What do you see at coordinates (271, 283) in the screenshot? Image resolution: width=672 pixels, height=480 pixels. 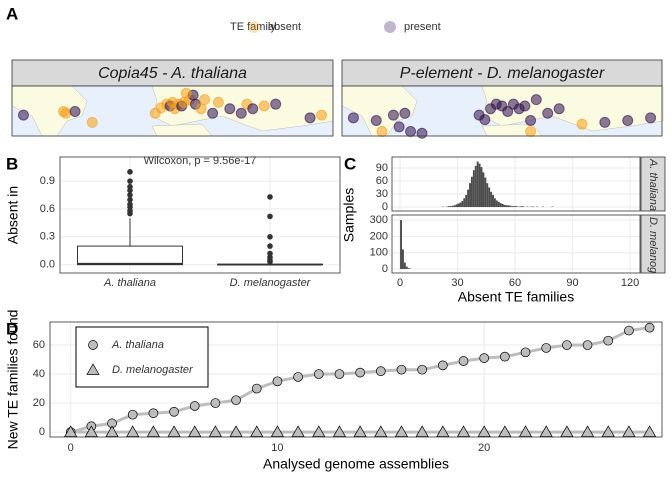 I see `x-tick-label: D. melanogaster` at bounding box center [271, 283].